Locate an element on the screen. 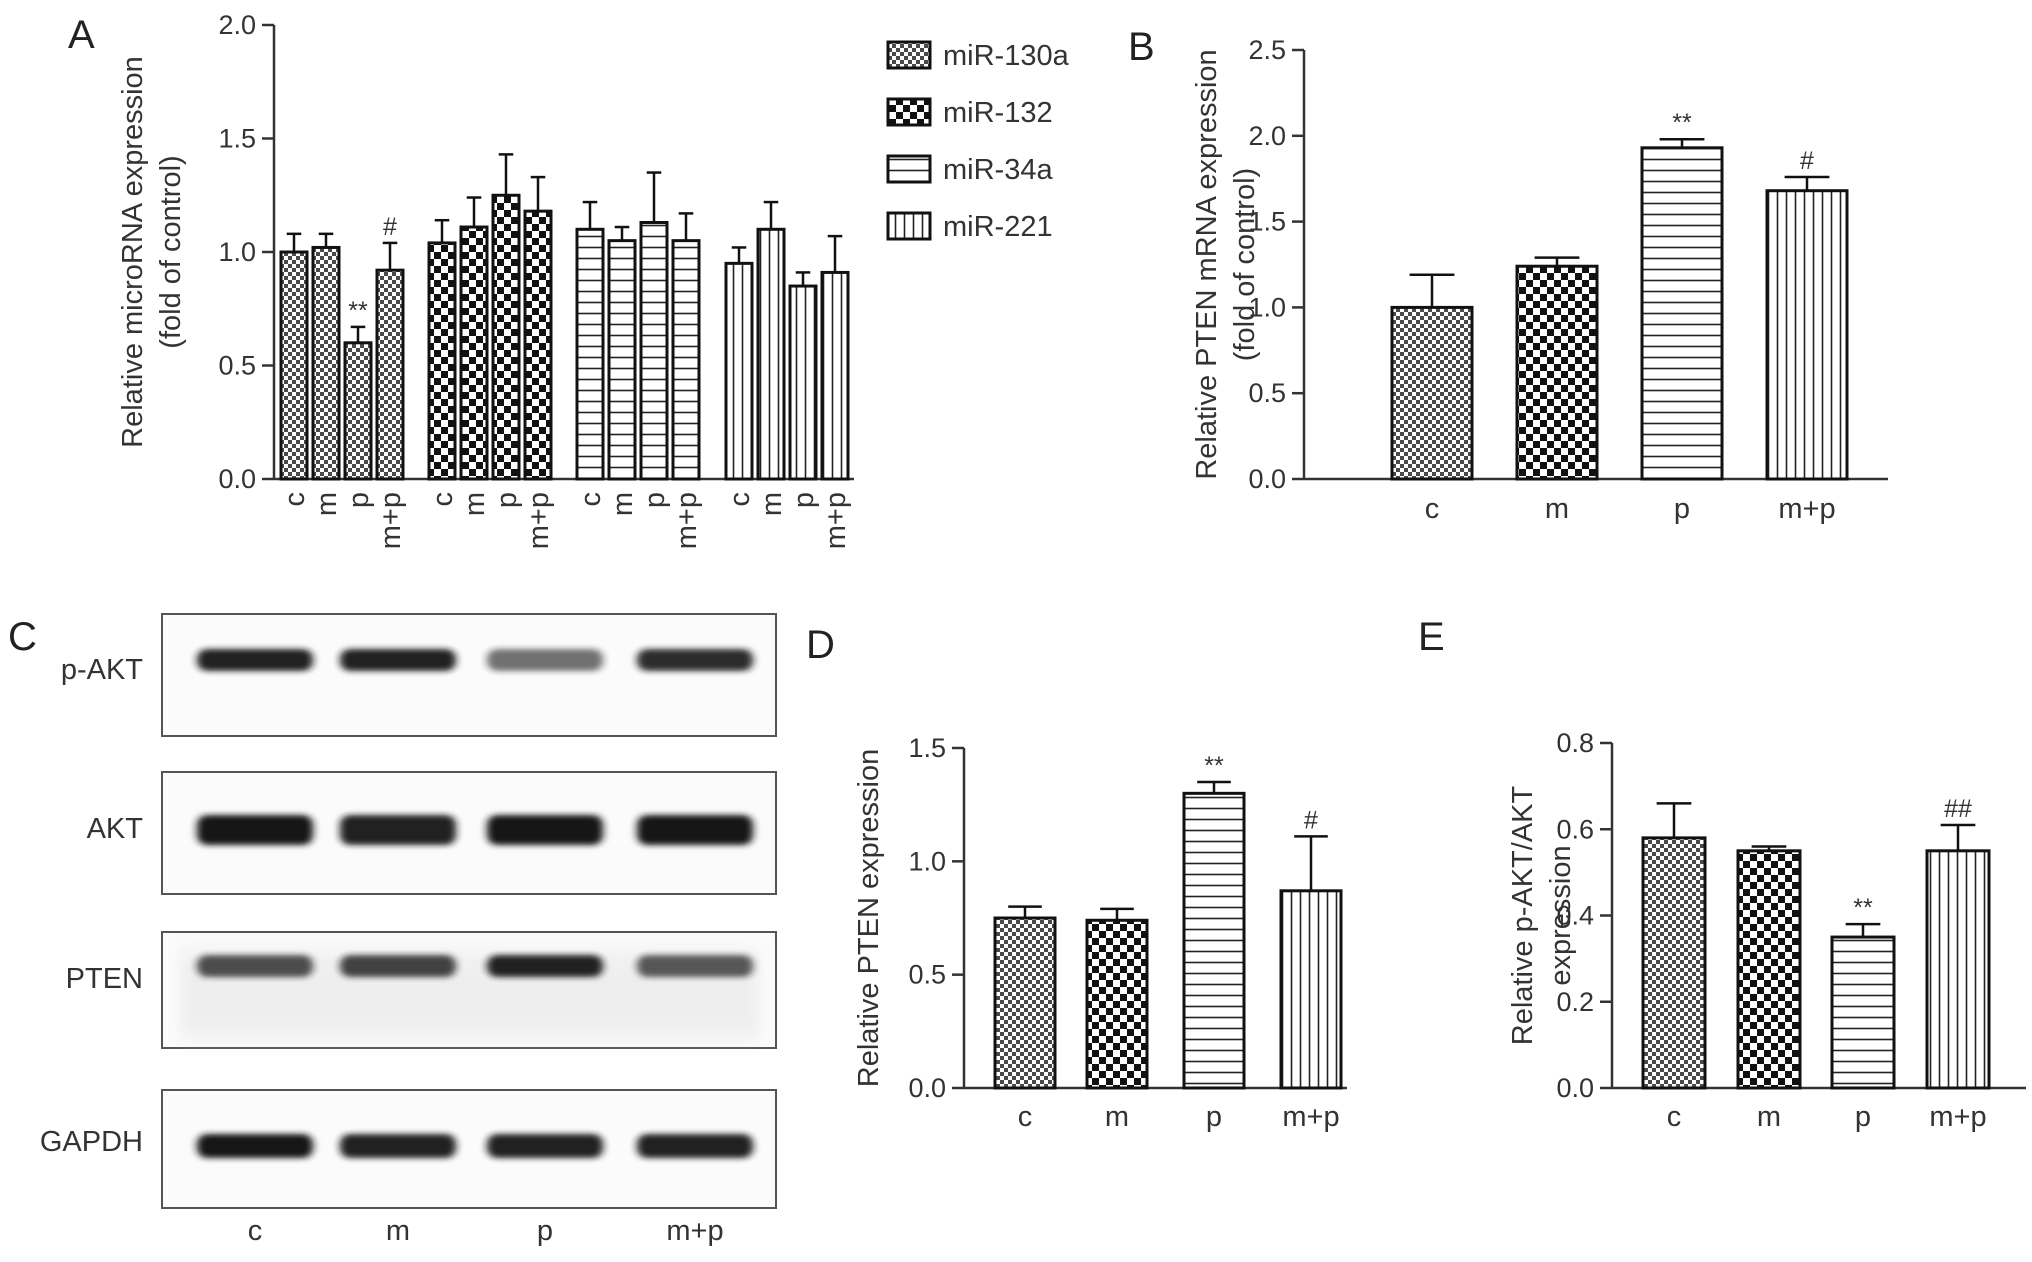 The width and height of the screenshot is (2032, 1262). blot-lane-label: m is located at coordinates (398, 1231).